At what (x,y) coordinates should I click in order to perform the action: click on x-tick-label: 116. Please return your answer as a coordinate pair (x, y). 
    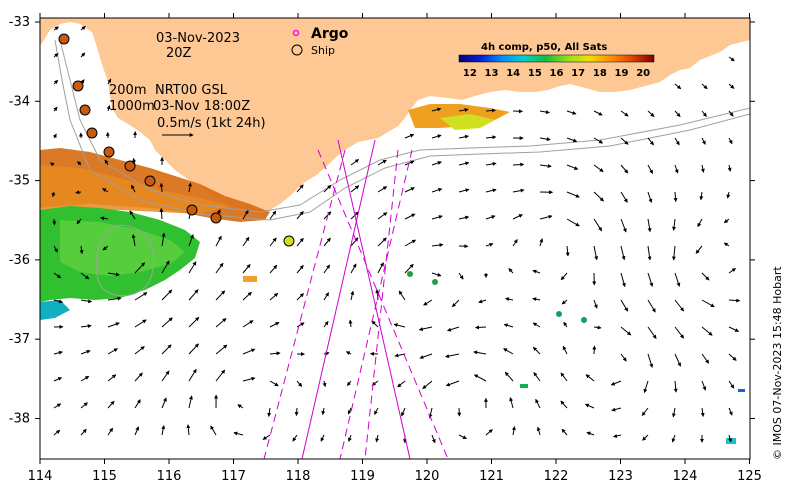
    Looking at the image, I should click on (169, 476).